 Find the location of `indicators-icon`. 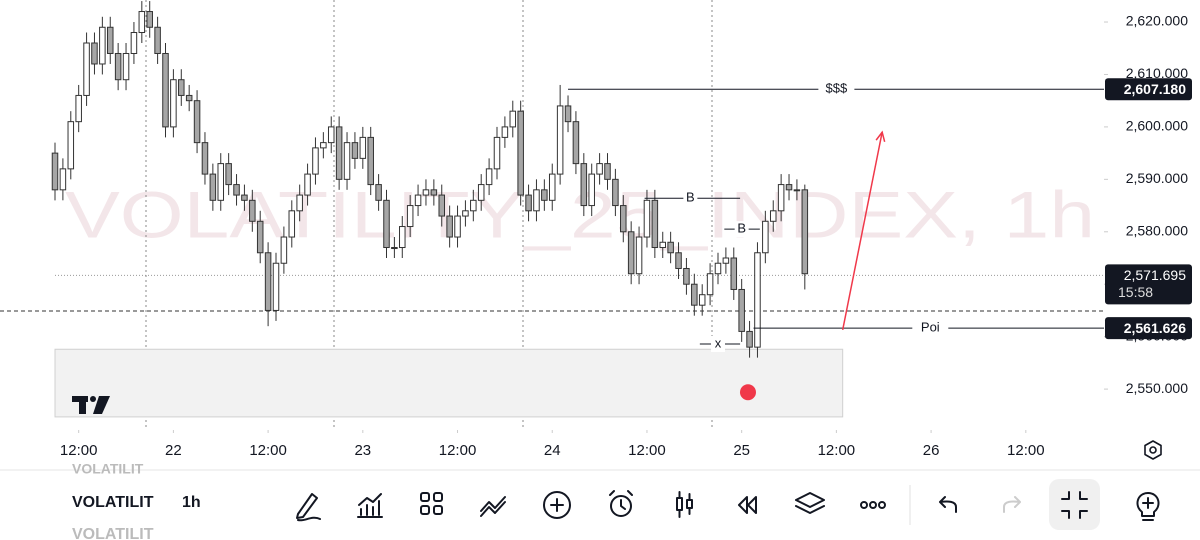

indicators-icon is located at coordinates (370, 505).